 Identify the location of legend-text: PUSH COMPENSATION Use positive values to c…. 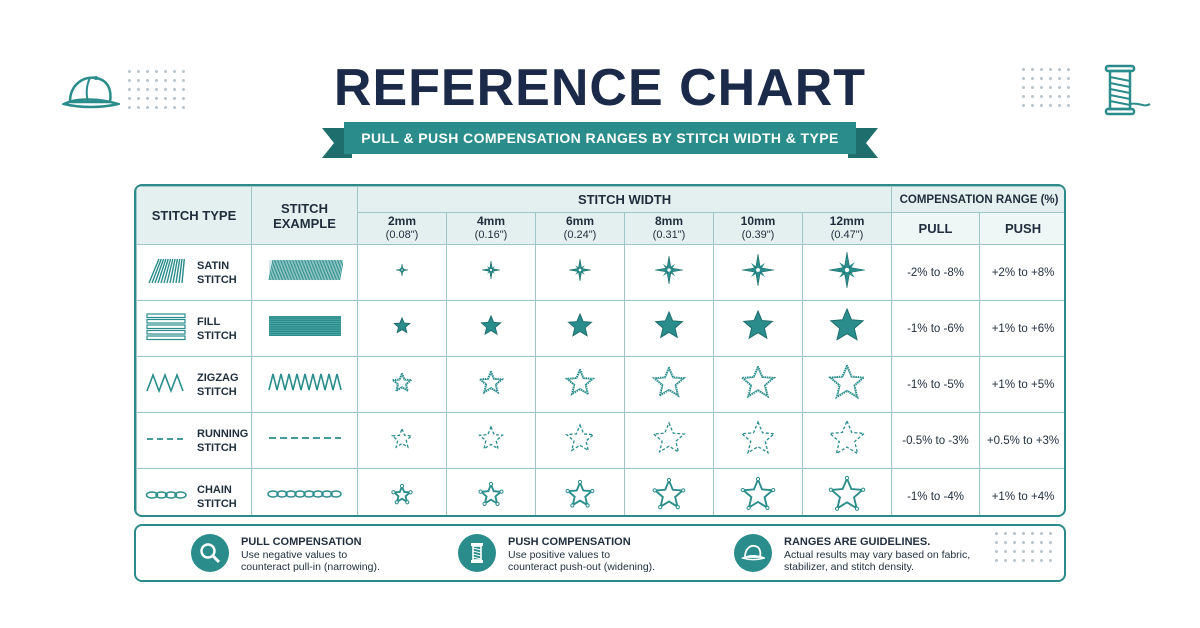
(581, 553).